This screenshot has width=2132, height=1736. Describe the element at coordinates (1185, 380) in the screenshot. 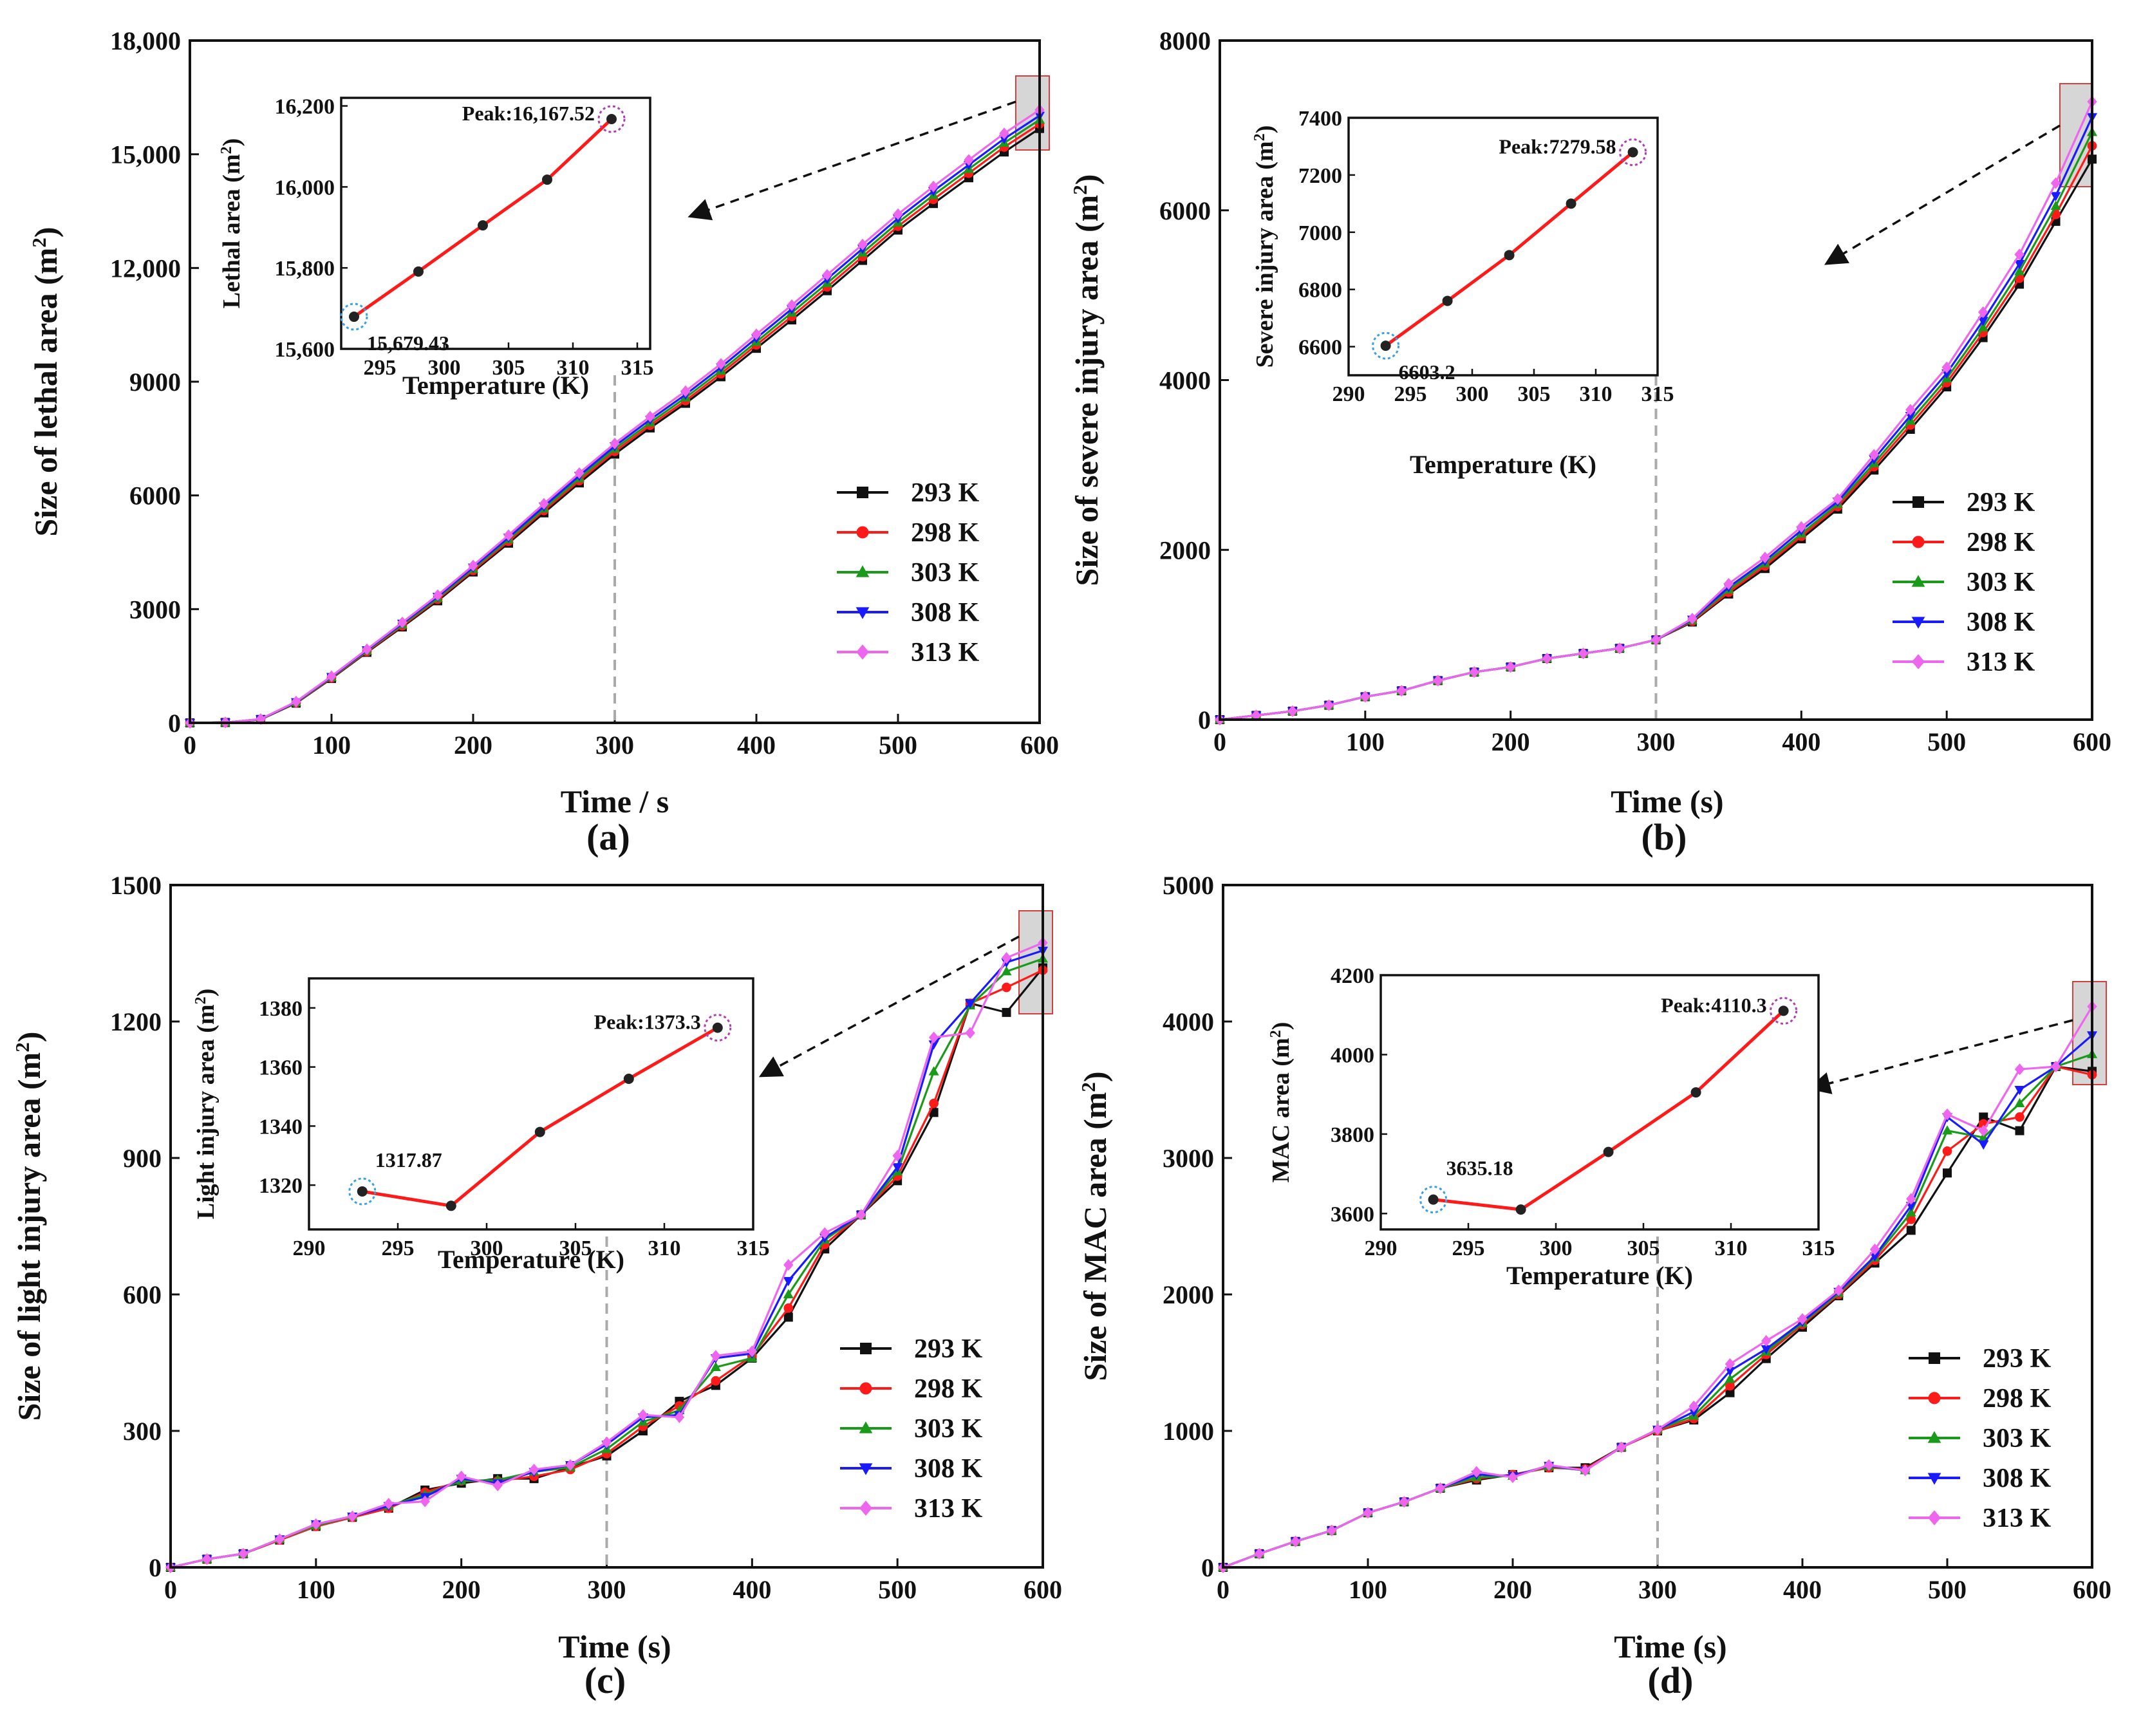

I see `y-tick-label: 4000` at that location.